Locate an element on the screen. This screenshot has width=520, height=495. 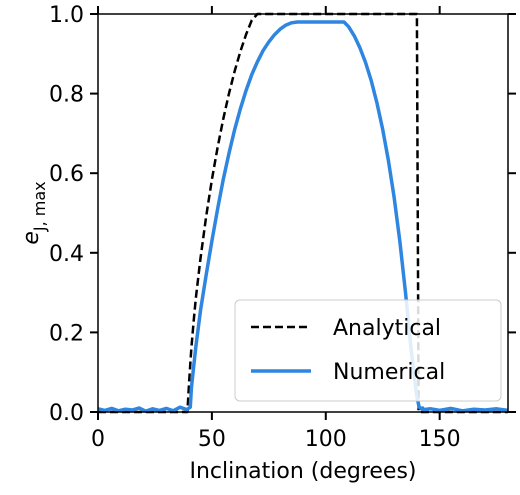
y-axis-title: eJ, max is located at coordinates (34, 212).